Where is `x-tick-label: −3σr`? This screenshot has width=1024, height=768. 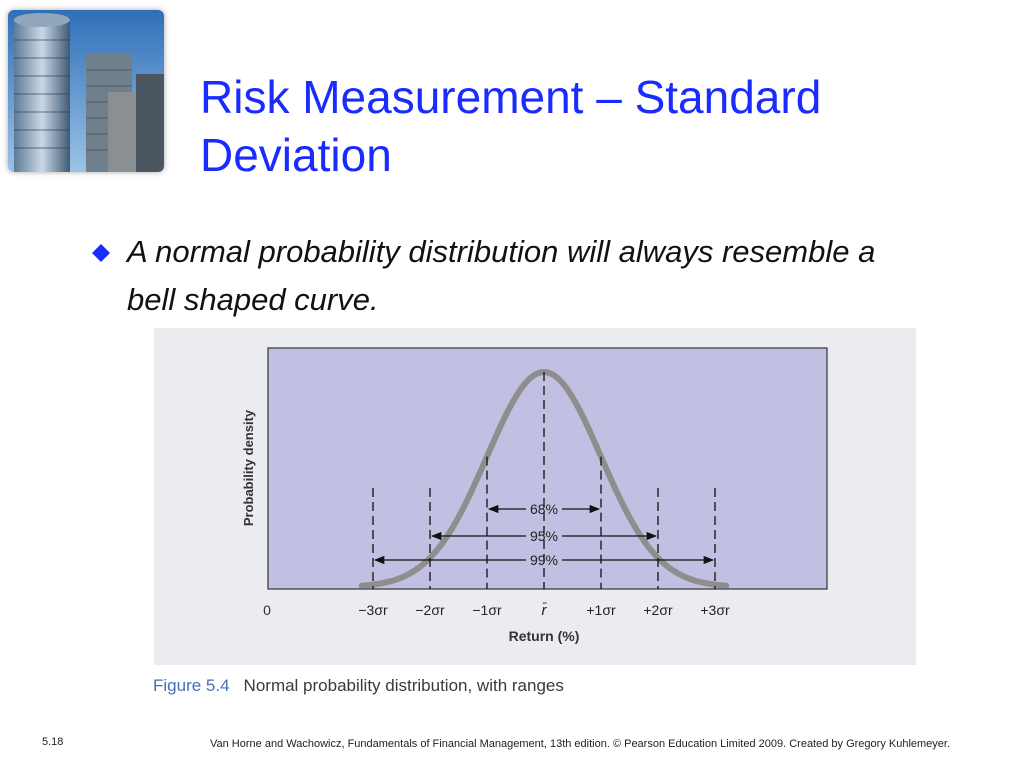 x-tick-label: −3σr is located at coordinates (373, 610).